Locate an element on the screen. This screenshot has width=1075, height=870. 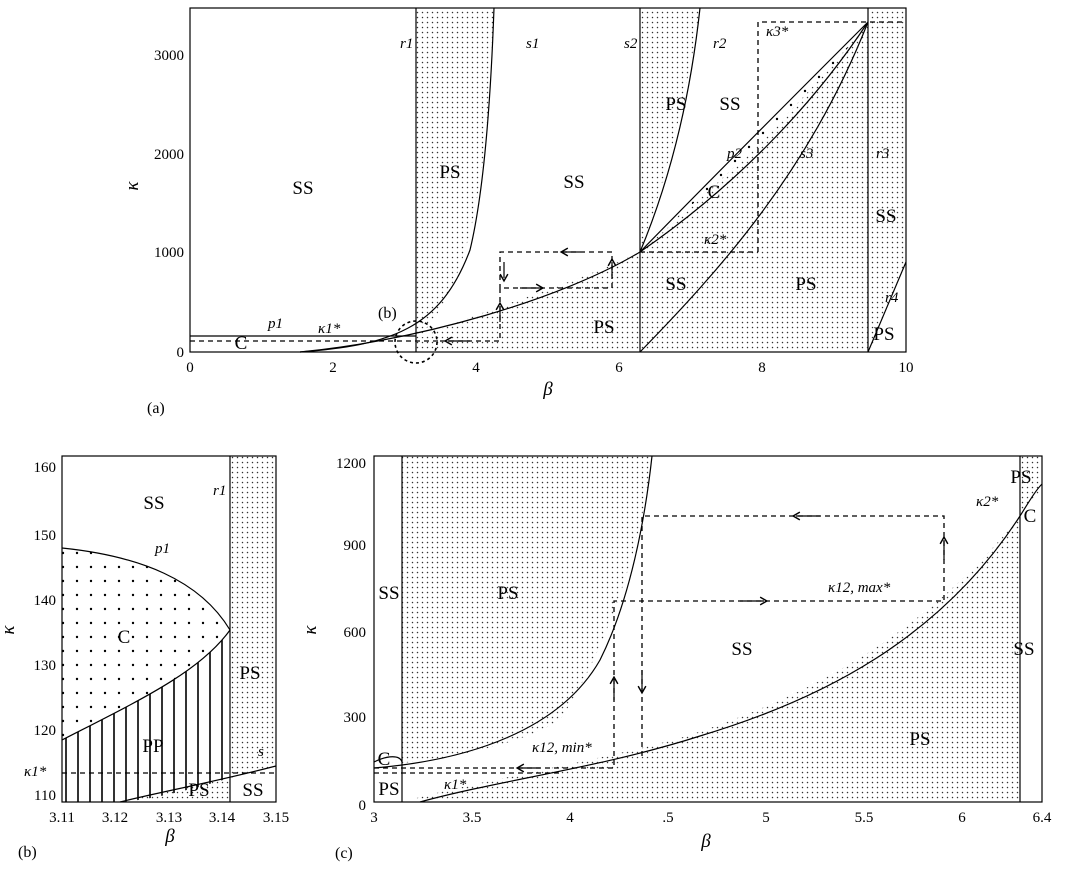
region-a-ps-middle is located at coordinates (455, 180).